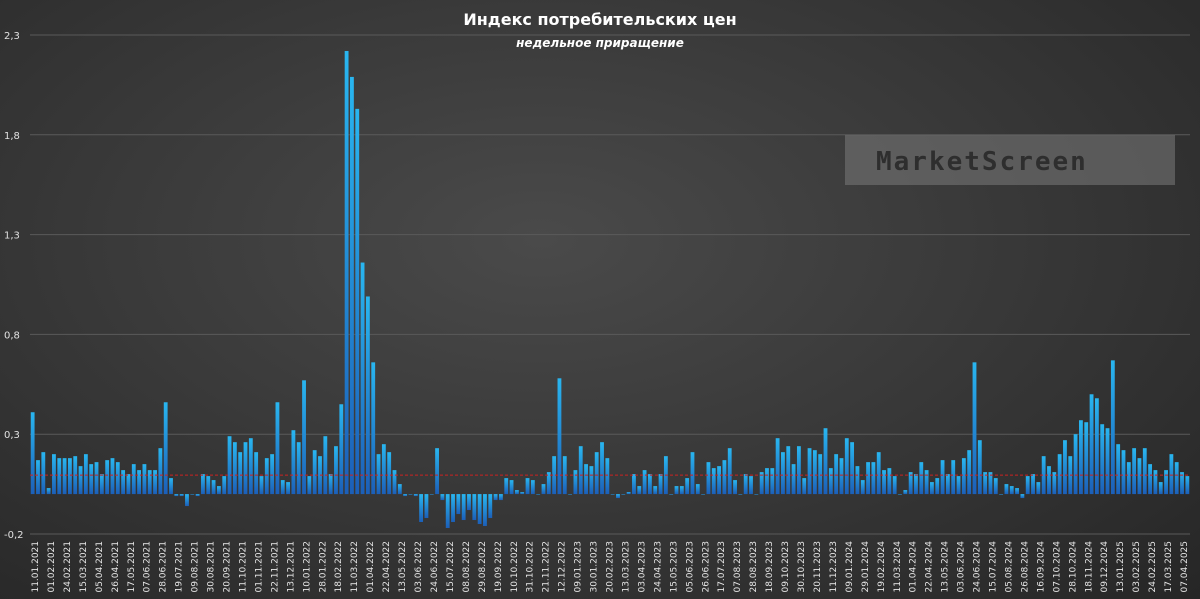  I want to click on x-tick-label: 15.07.2024, so click(994, 567).